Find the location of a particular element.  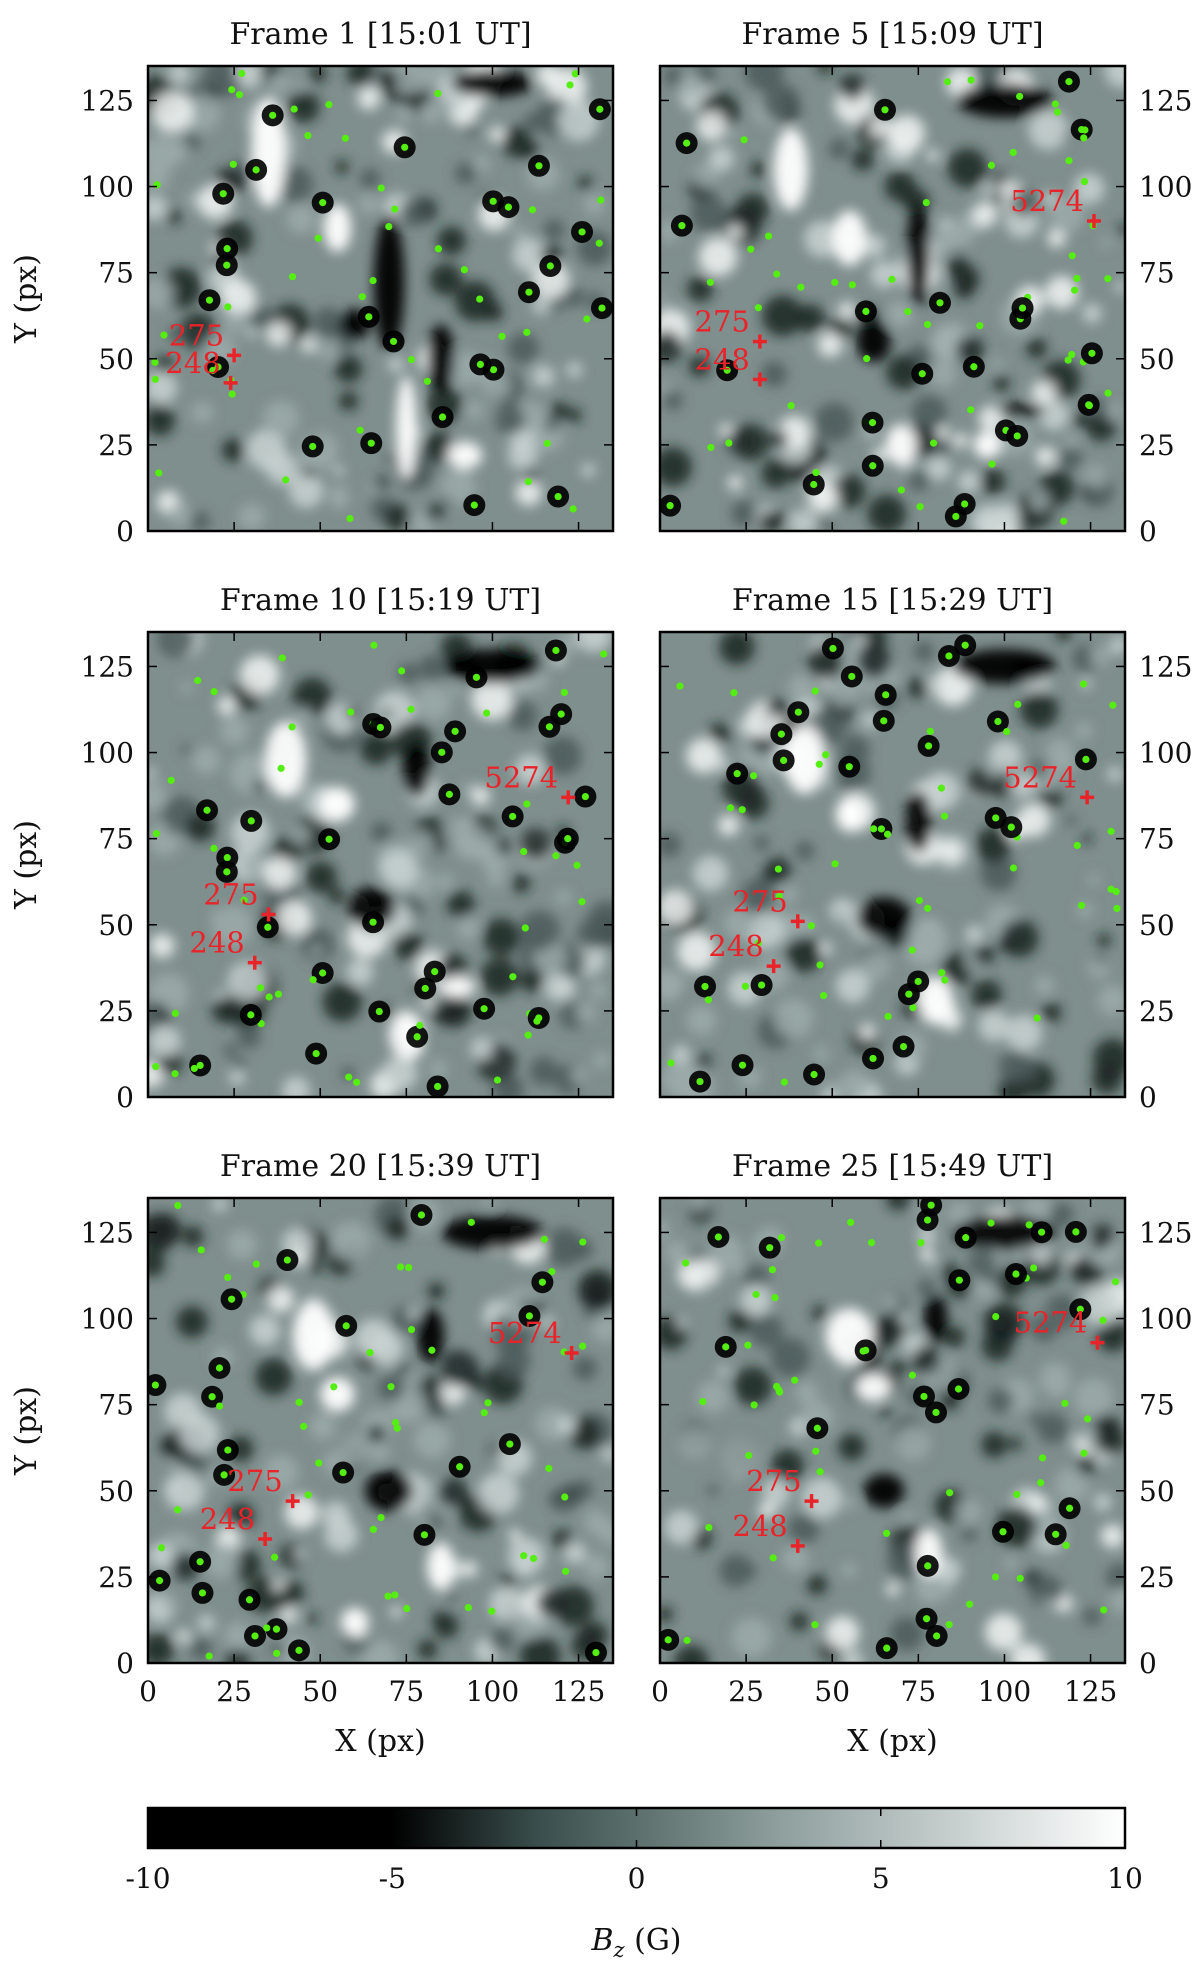

y-tick-label: 0 is located at coordinates (1148, 1663).